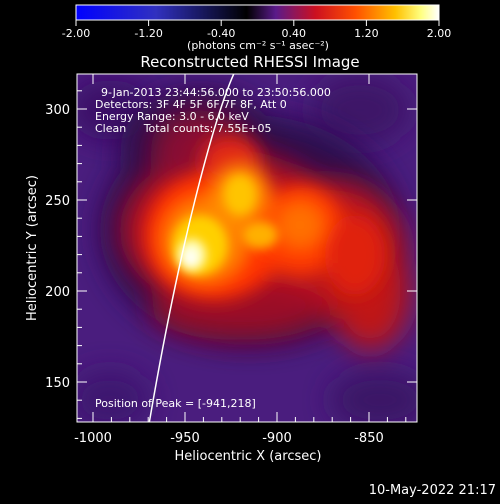 This screenshot has height=504, width=500. Describe the element at coordinates (93, 438) in the screenshot. I see `x-tick-label: -1000` at that location.